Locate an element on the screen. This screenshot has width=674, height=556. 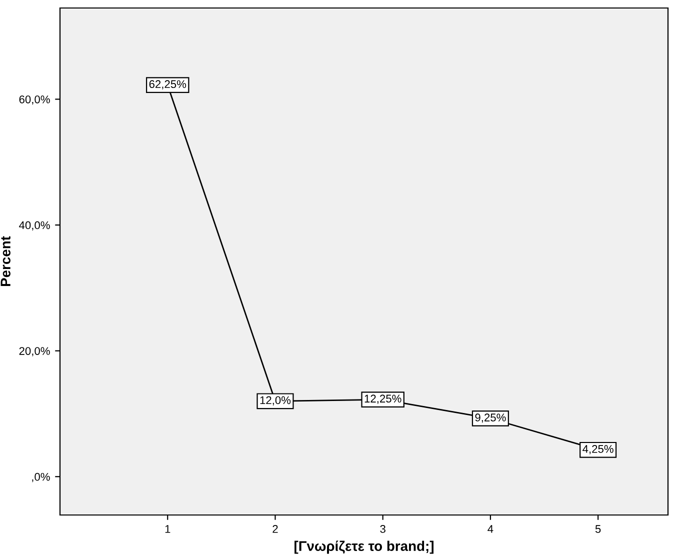
x-axis-title: [Γνωρίζετε το brand;] is located at coordinates (364, 547).